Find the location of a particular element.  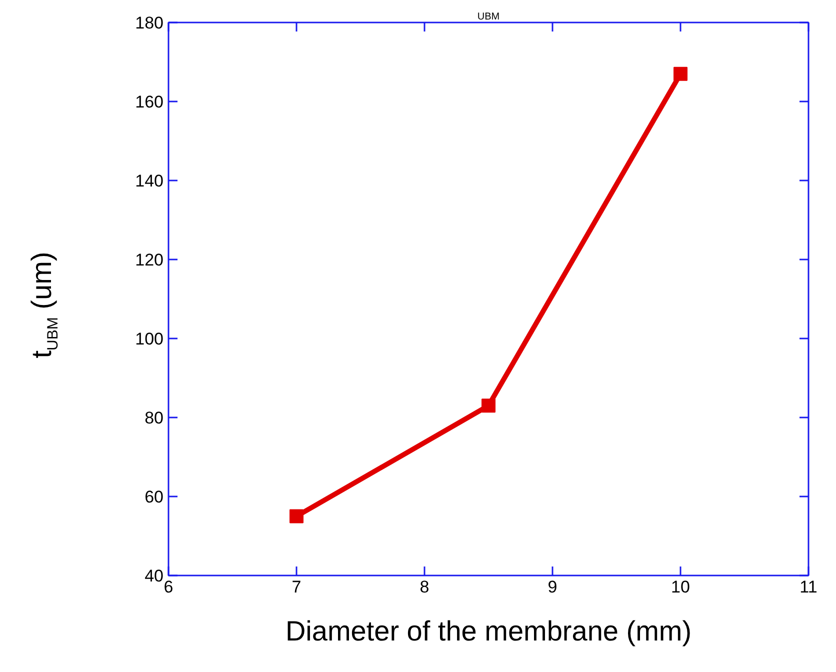

x-tick-label: 9 is located at coordinates (553, 587).